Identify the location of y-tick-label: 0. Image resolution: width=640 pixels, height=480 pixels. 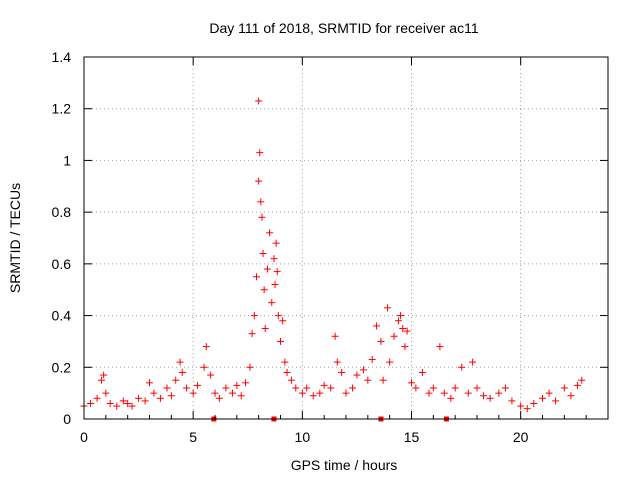
(67, 419).